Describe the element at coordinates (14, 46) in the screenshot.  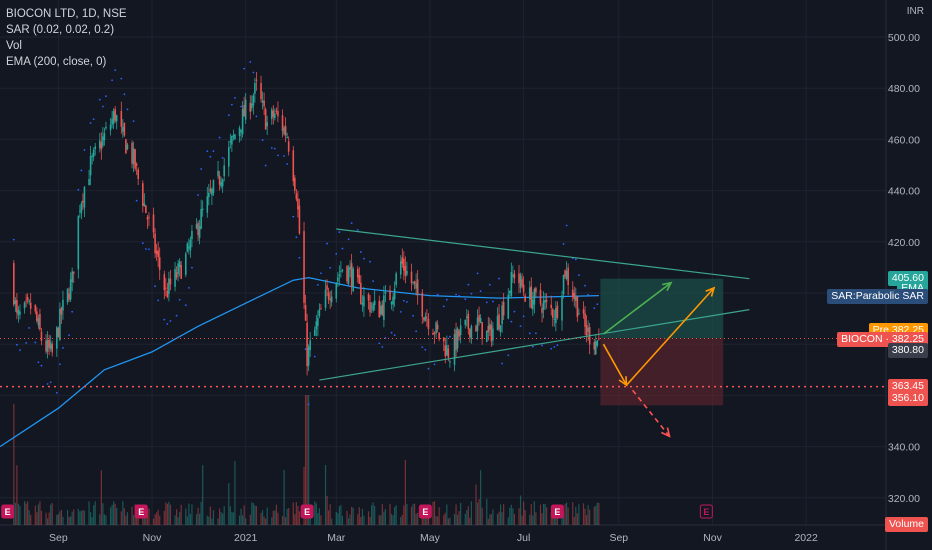
I see `volume-indicator-label: Vol` at that location.